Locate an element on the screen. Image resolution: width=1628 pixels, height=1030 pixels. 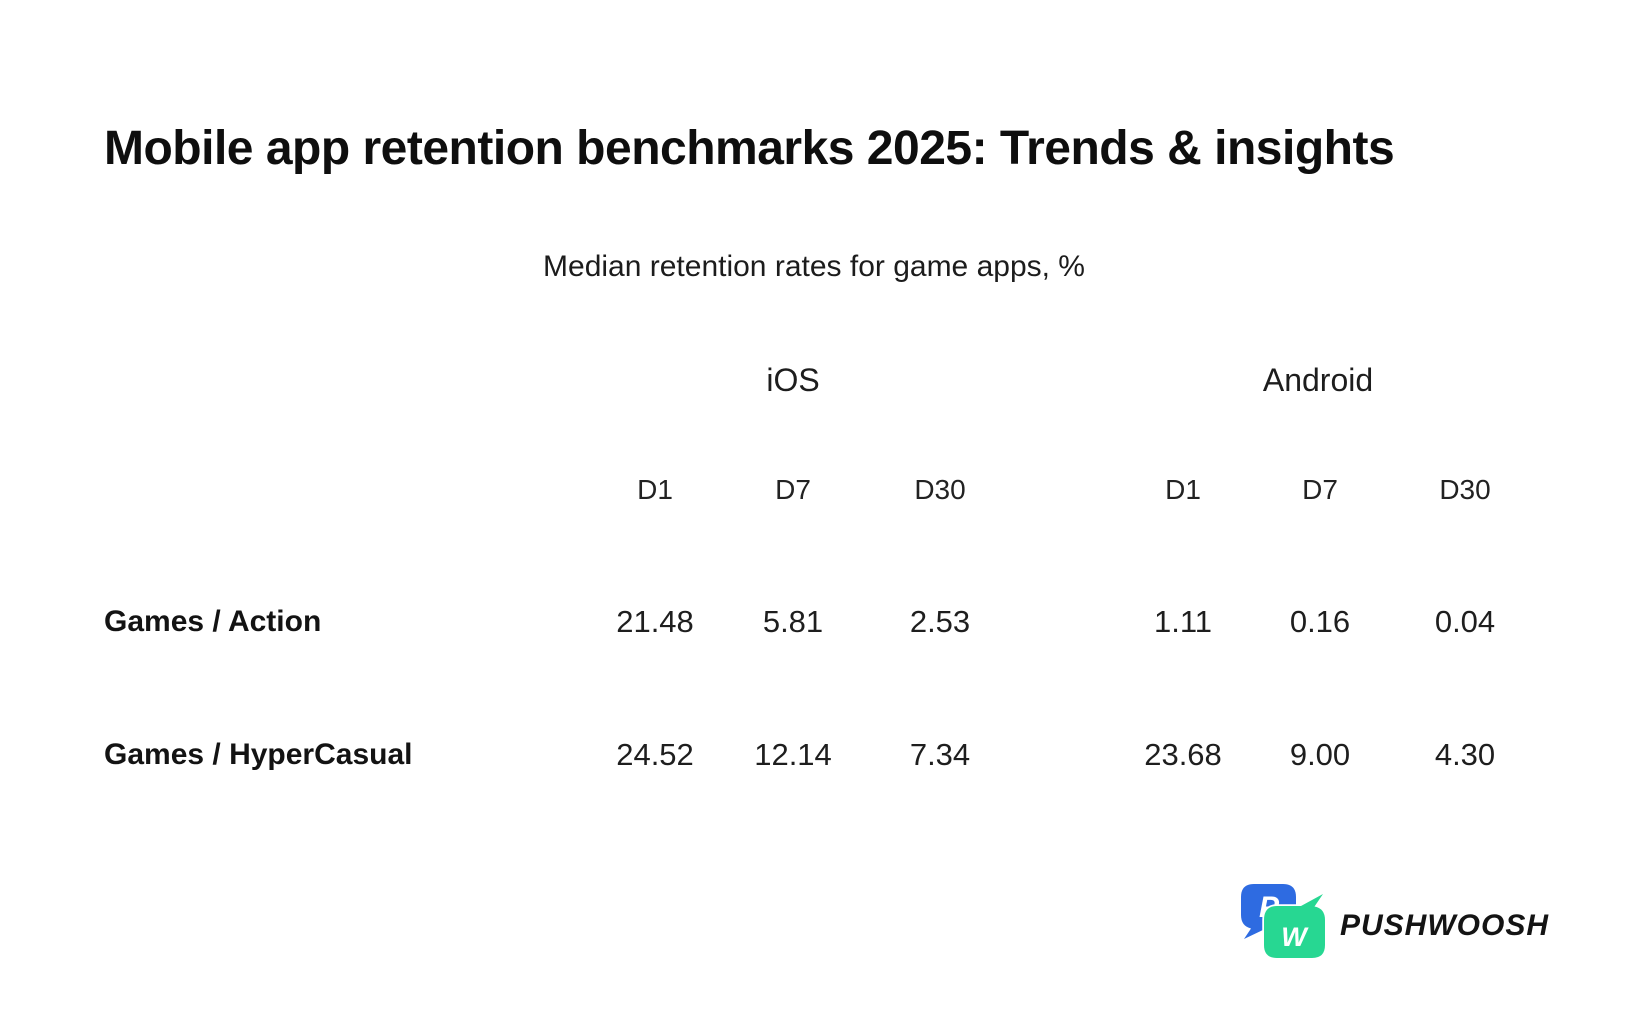
row-label-games-hypercasual: Games / HyperCasual is located at coordinates (258, 754).